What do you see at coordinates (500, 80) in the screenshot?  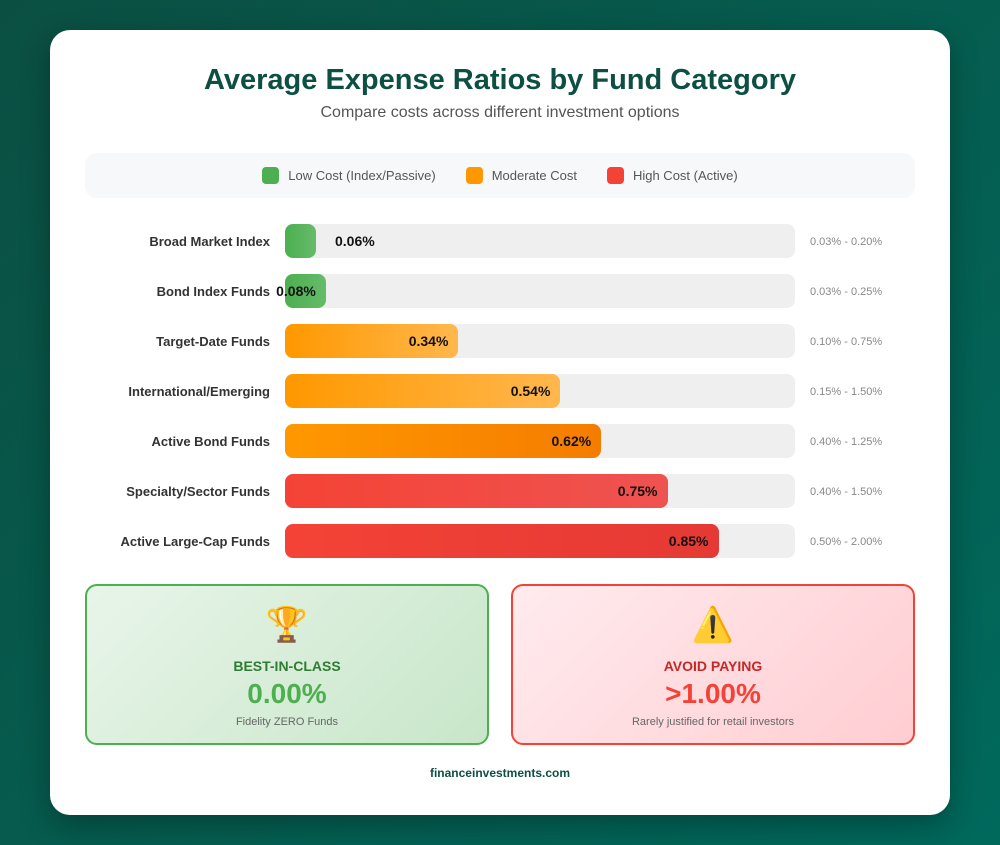 I see `chart-title: Average Expense Ratios by Fund Category` at bounding box center [500, 80].